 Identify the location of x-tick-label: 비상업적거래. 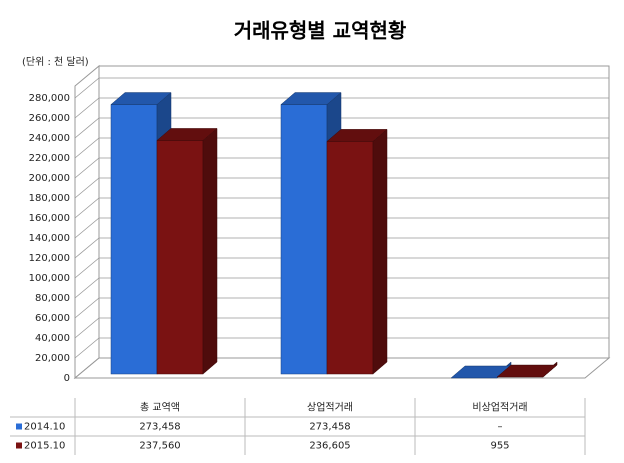
(499, 407).